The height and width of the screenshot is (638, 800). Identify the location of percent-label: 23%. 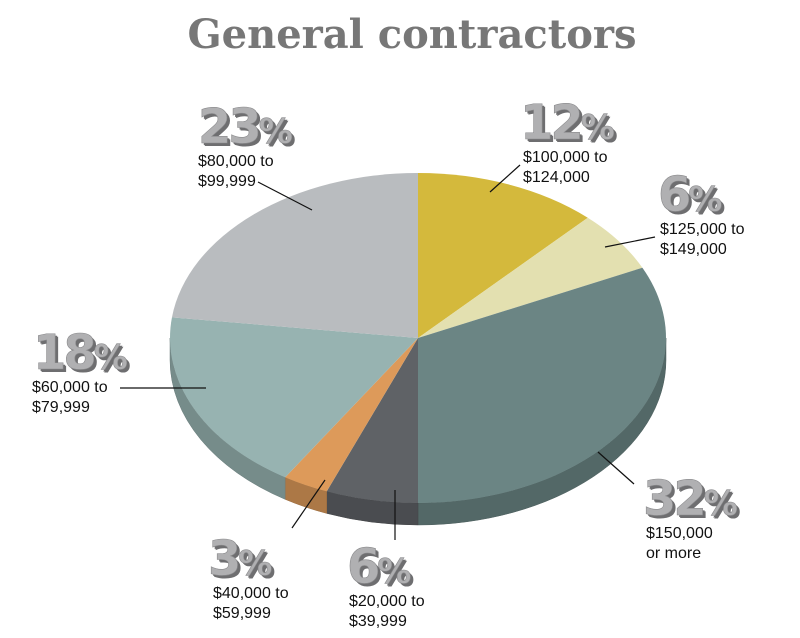
(245, 127).